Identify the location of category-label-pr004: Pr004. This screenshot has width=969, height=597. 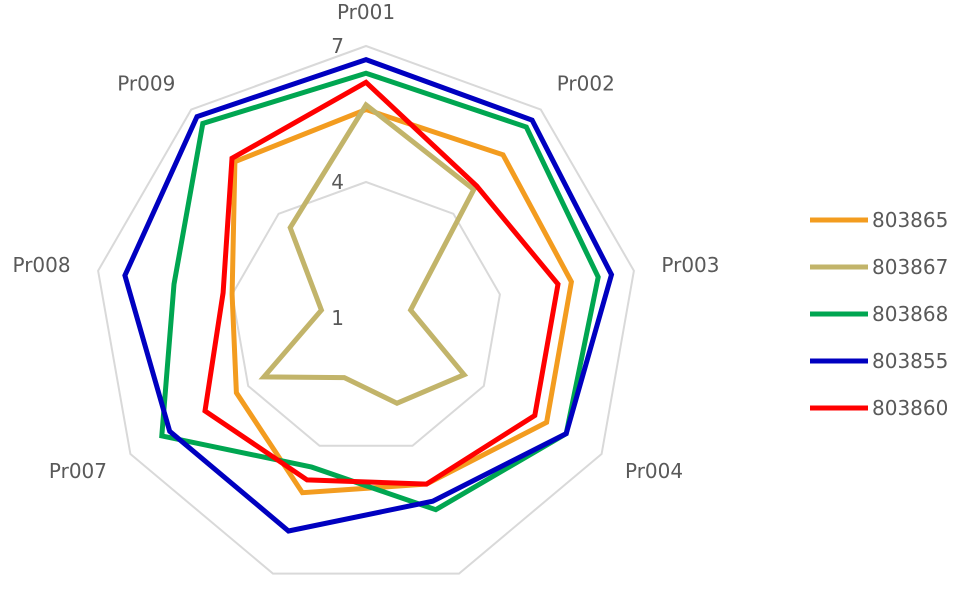
(654, 471).